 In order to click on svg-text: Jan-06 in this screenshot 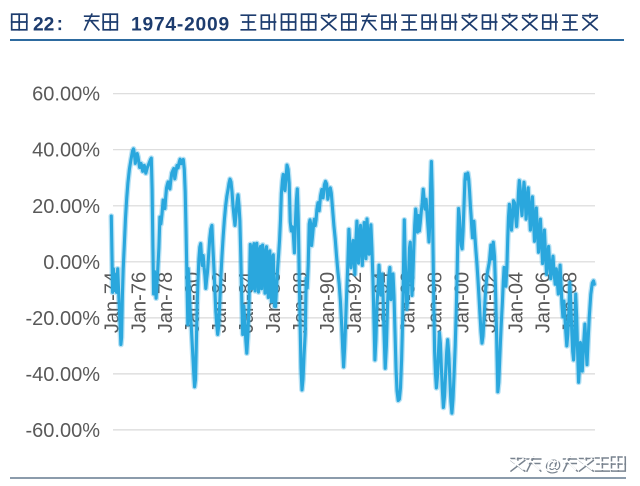, I will do `click(544, 302)`.